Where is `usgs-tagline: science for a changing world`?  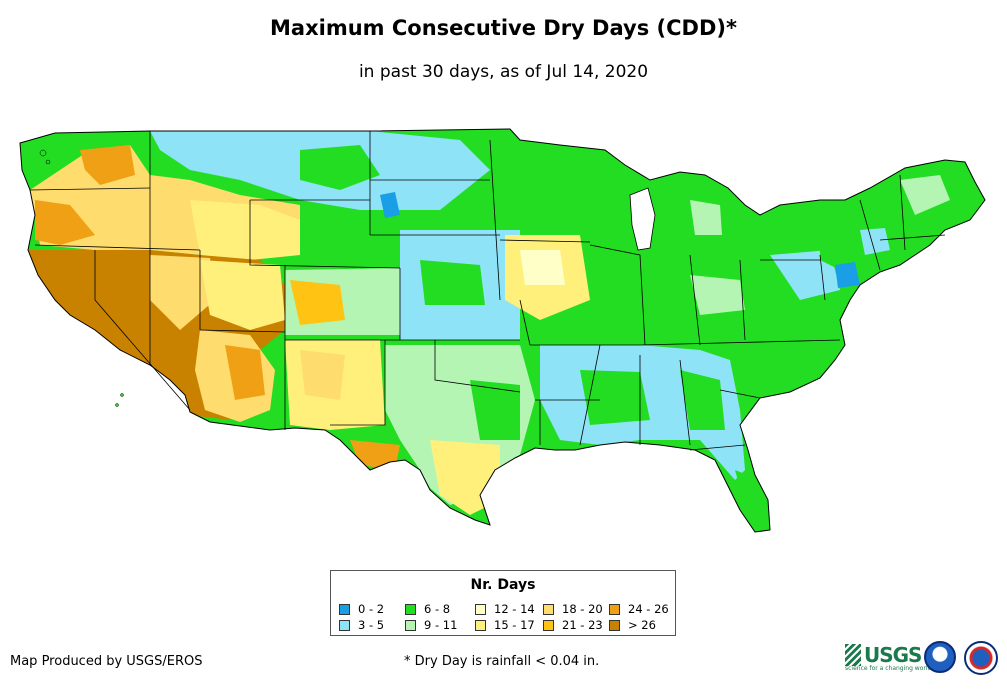
usgs-tagline: science for a changing world is located at coordinates (888, 668).